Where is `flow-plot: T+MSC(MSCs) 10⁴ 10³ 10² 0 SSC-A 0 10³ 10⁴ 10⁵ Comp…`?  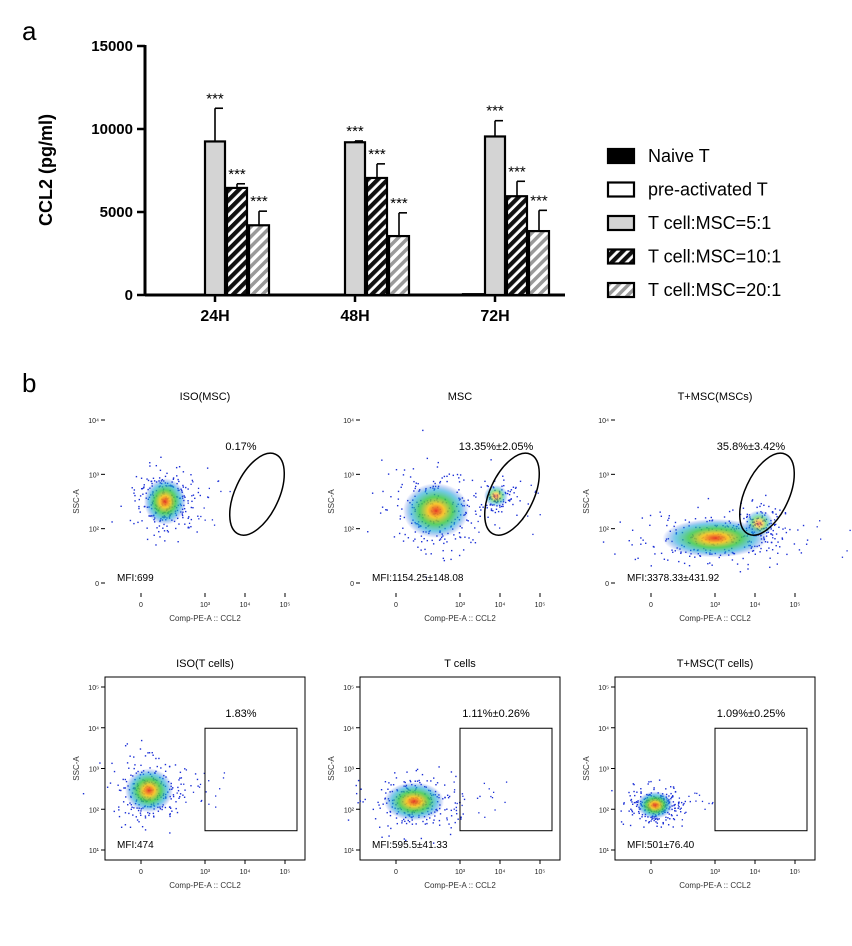 flow-plot: T+MSC(MSCs) 10⁴ 10³ 10² 0 SSC-A 0 10³ 10⁴ 10⁵ Comp… is located at coordinates (716, 507).